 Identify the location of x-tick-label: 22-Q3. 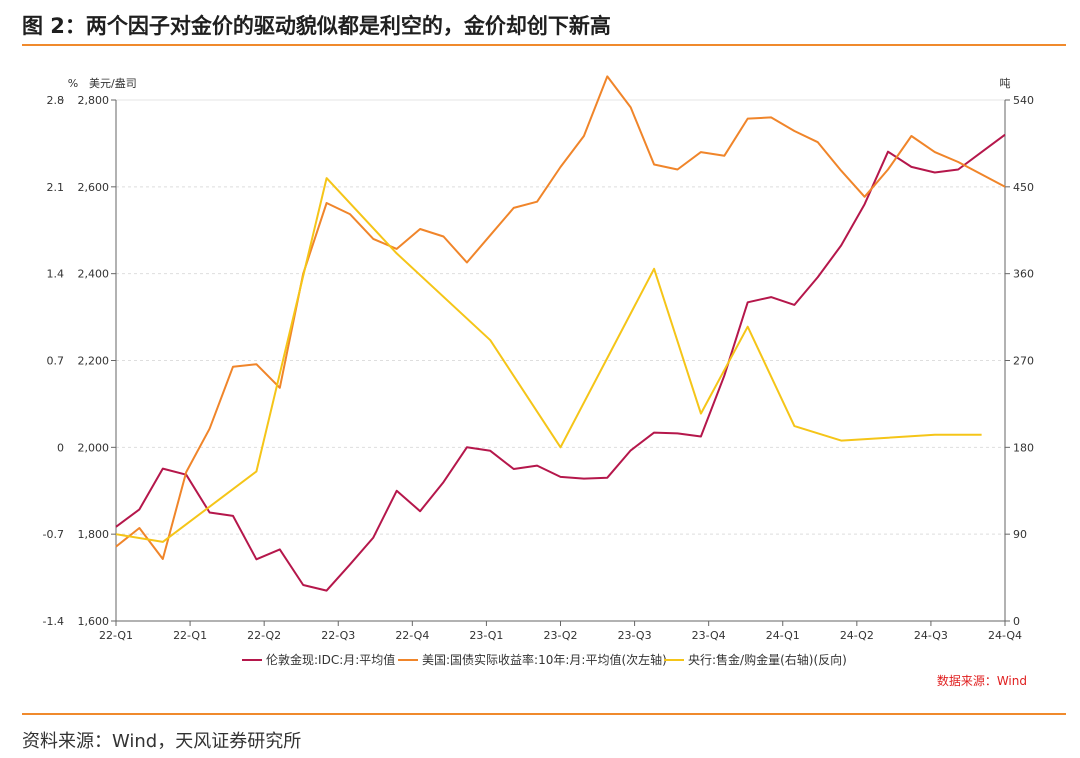
(338, 635).